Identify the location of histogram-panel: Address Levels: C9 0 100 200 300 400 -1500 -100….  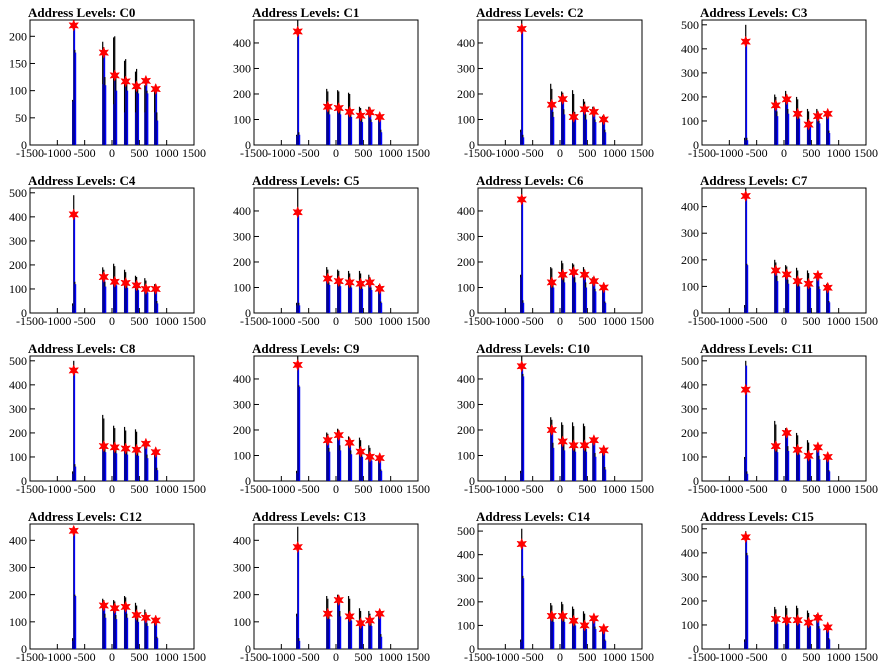
(331, 418).